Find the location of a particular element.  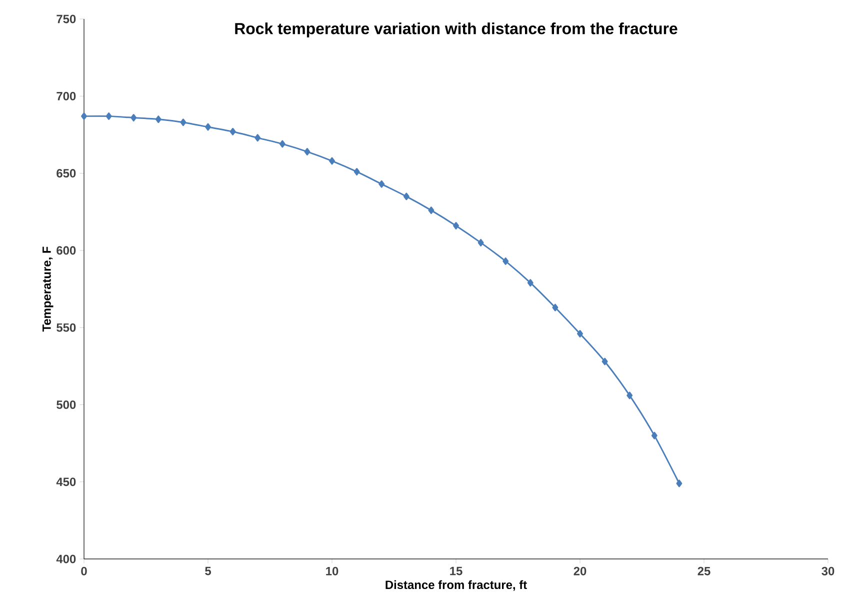

x-tick-label: 20 is located at coordinates (580, 571).